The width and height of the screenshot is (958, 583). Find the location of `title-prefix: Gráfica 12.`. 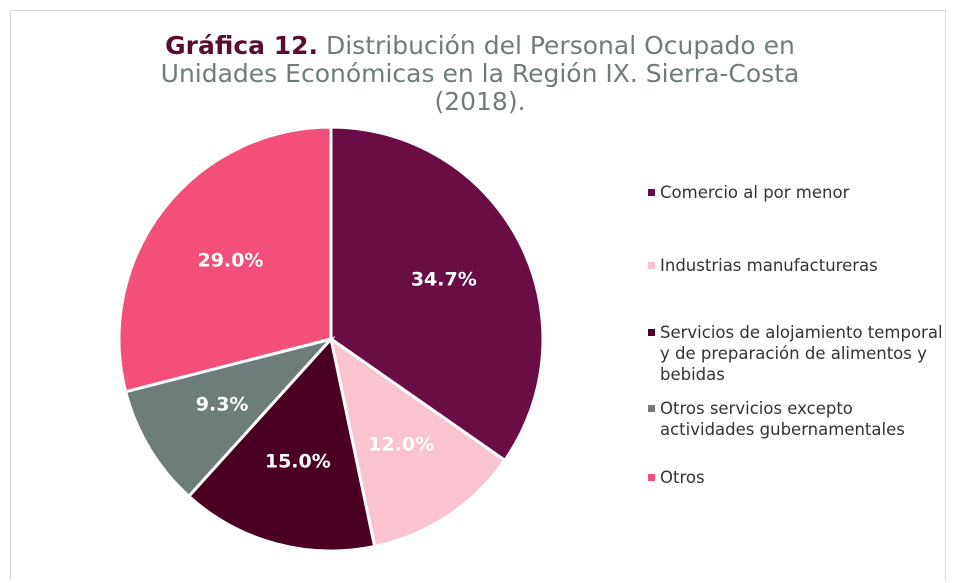

title-prefix: Gráfica 12. is located at coordinates (242, 45).